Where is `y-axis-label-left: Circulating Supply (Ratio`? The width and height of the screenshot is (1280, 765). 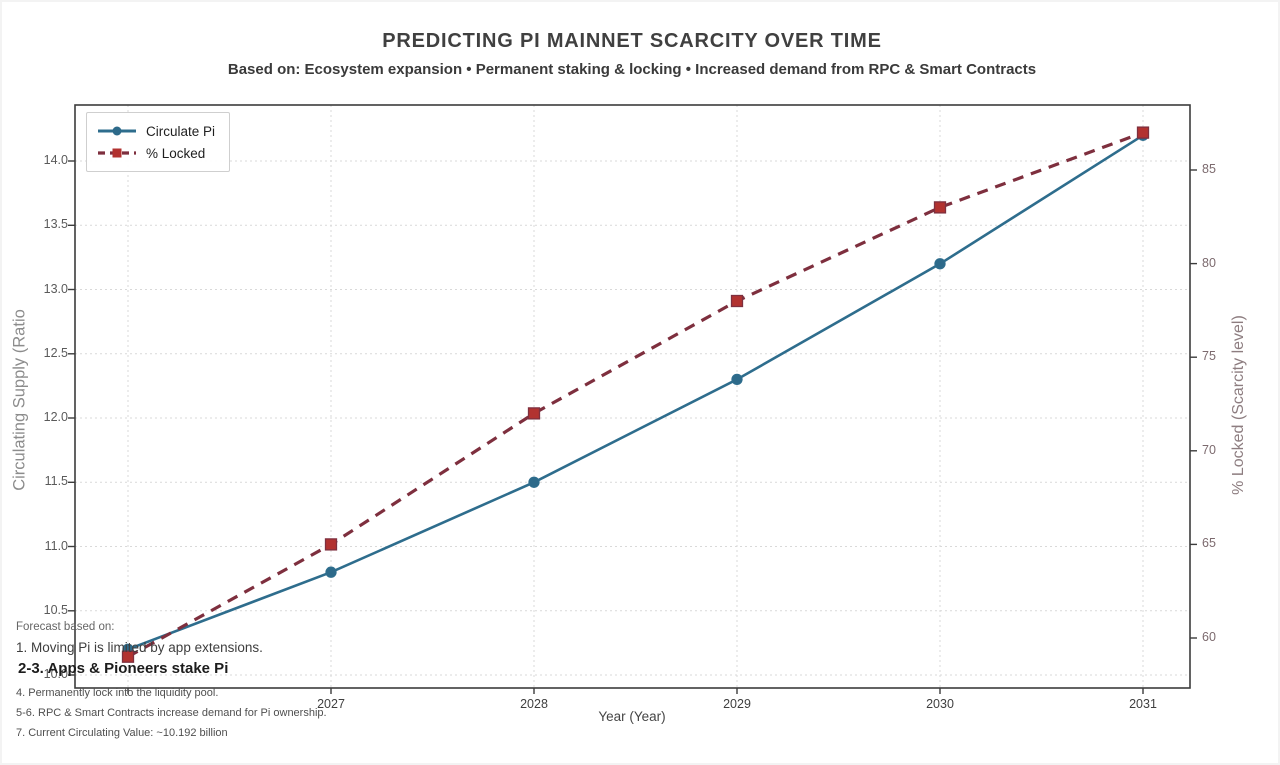 y-axis-label-left: Circulating Supply (Ratio is located at coordinates (19, 400).